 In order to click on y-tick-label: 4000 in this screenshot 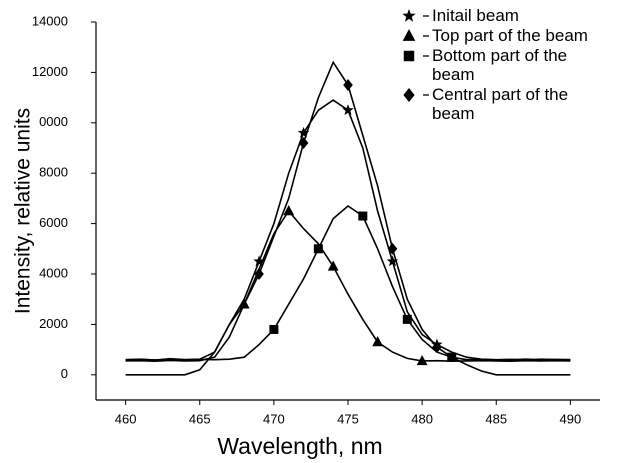, I will do `click(53, 272)`.